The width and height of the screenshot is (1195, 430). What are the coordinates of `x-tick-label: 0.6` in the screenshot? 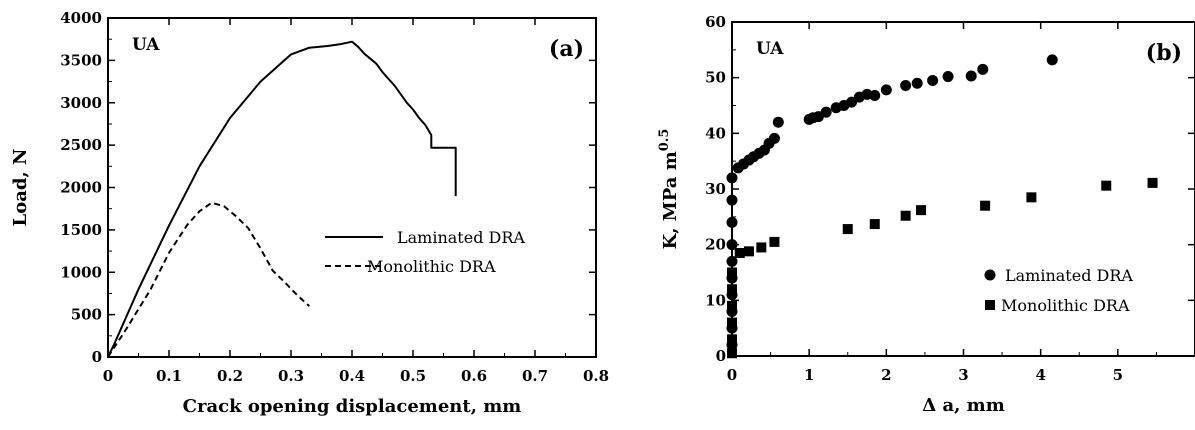 It's located at (474, 376).